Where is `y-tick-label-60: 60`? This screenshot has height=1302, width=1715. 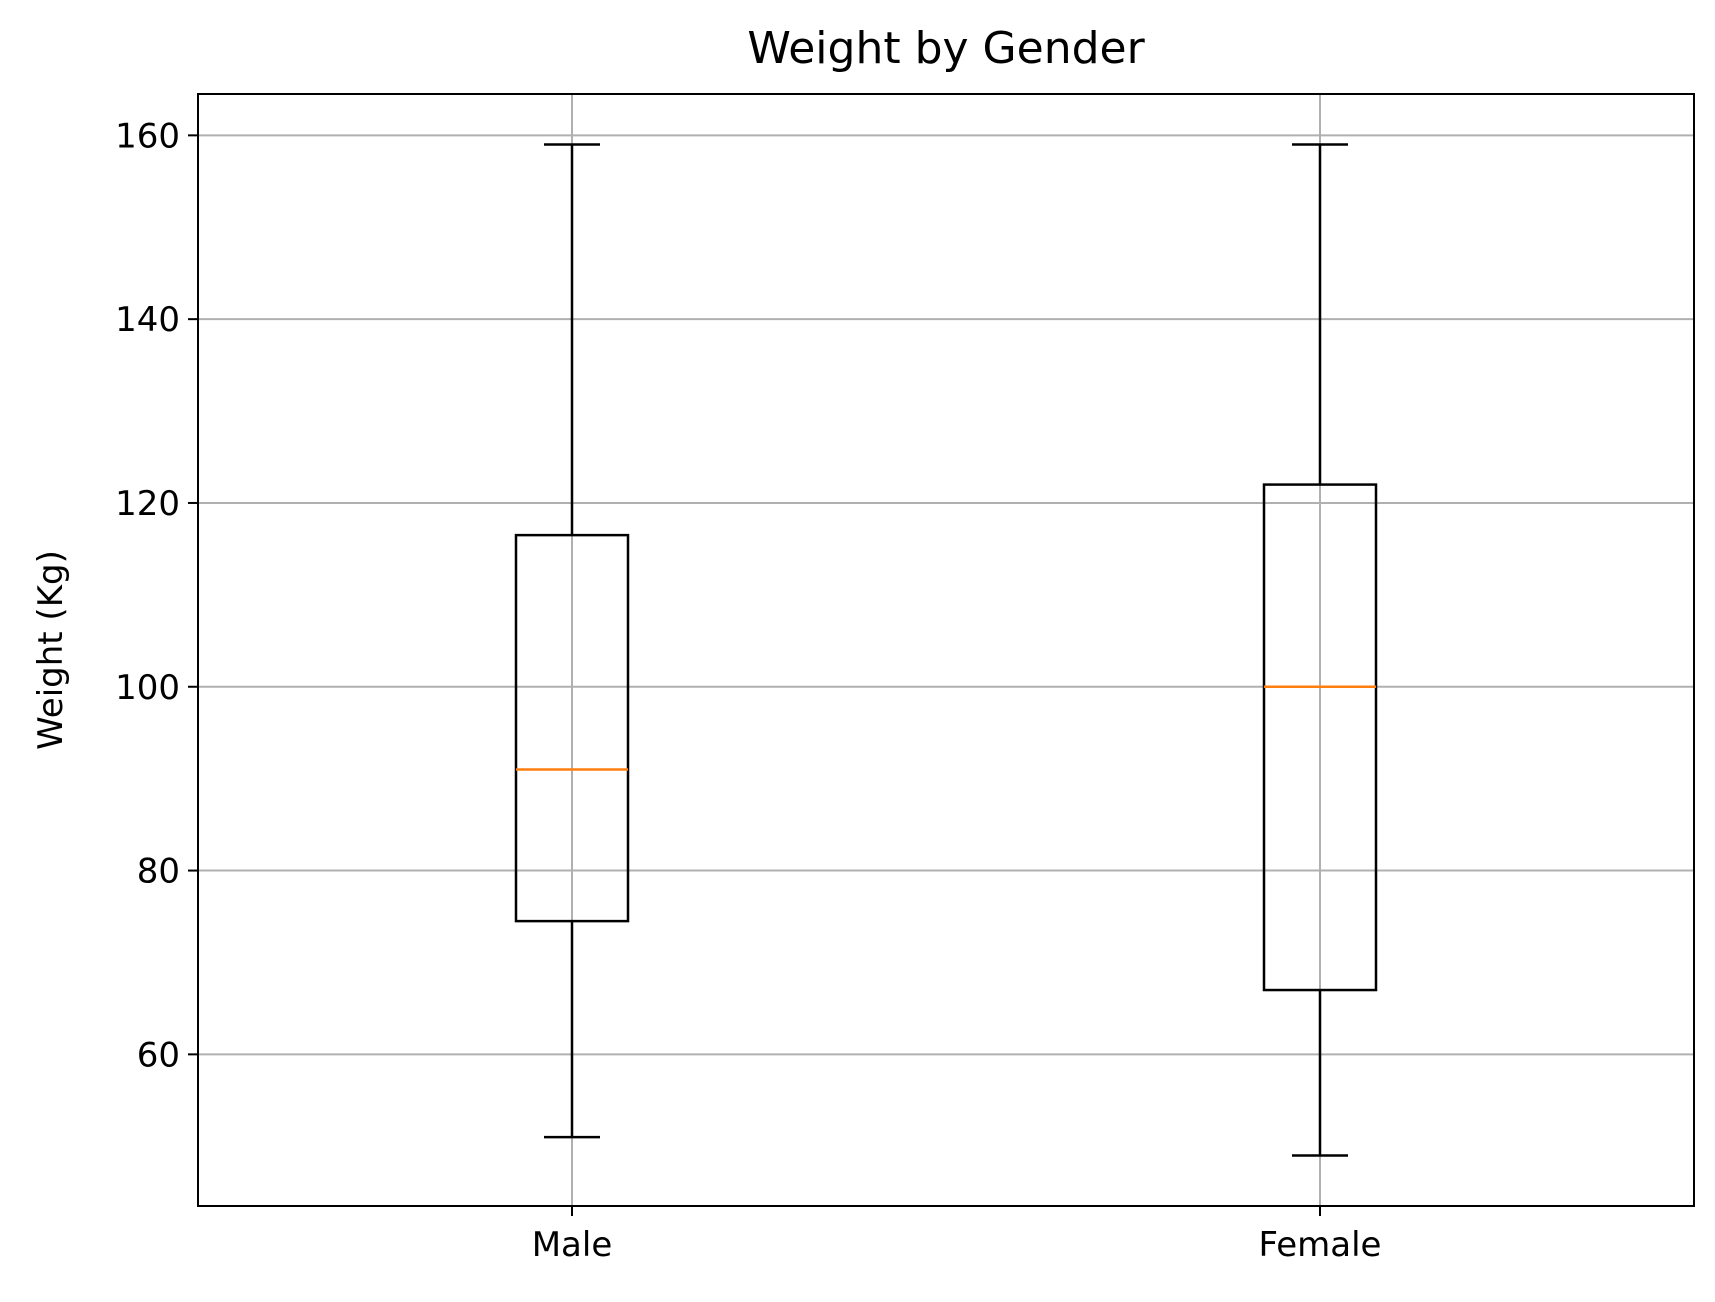 y-tick-label-60: 60 is located at coordinates (158, 1055).